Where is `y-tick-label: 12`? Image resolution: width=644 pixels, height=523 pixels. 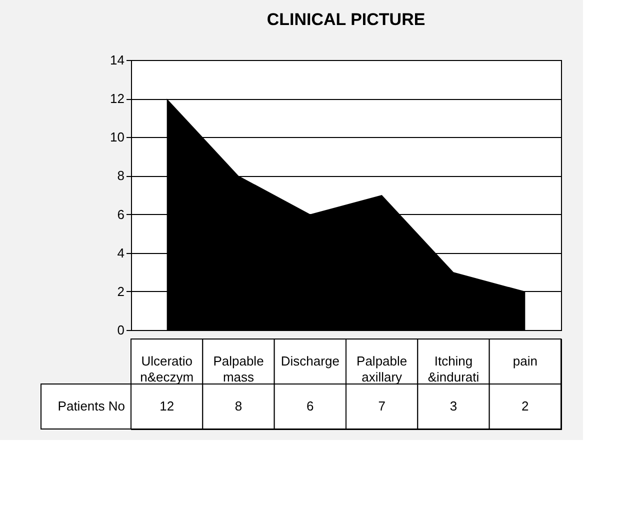 y-tick-label: 12 is located at coordinates (117, 98).